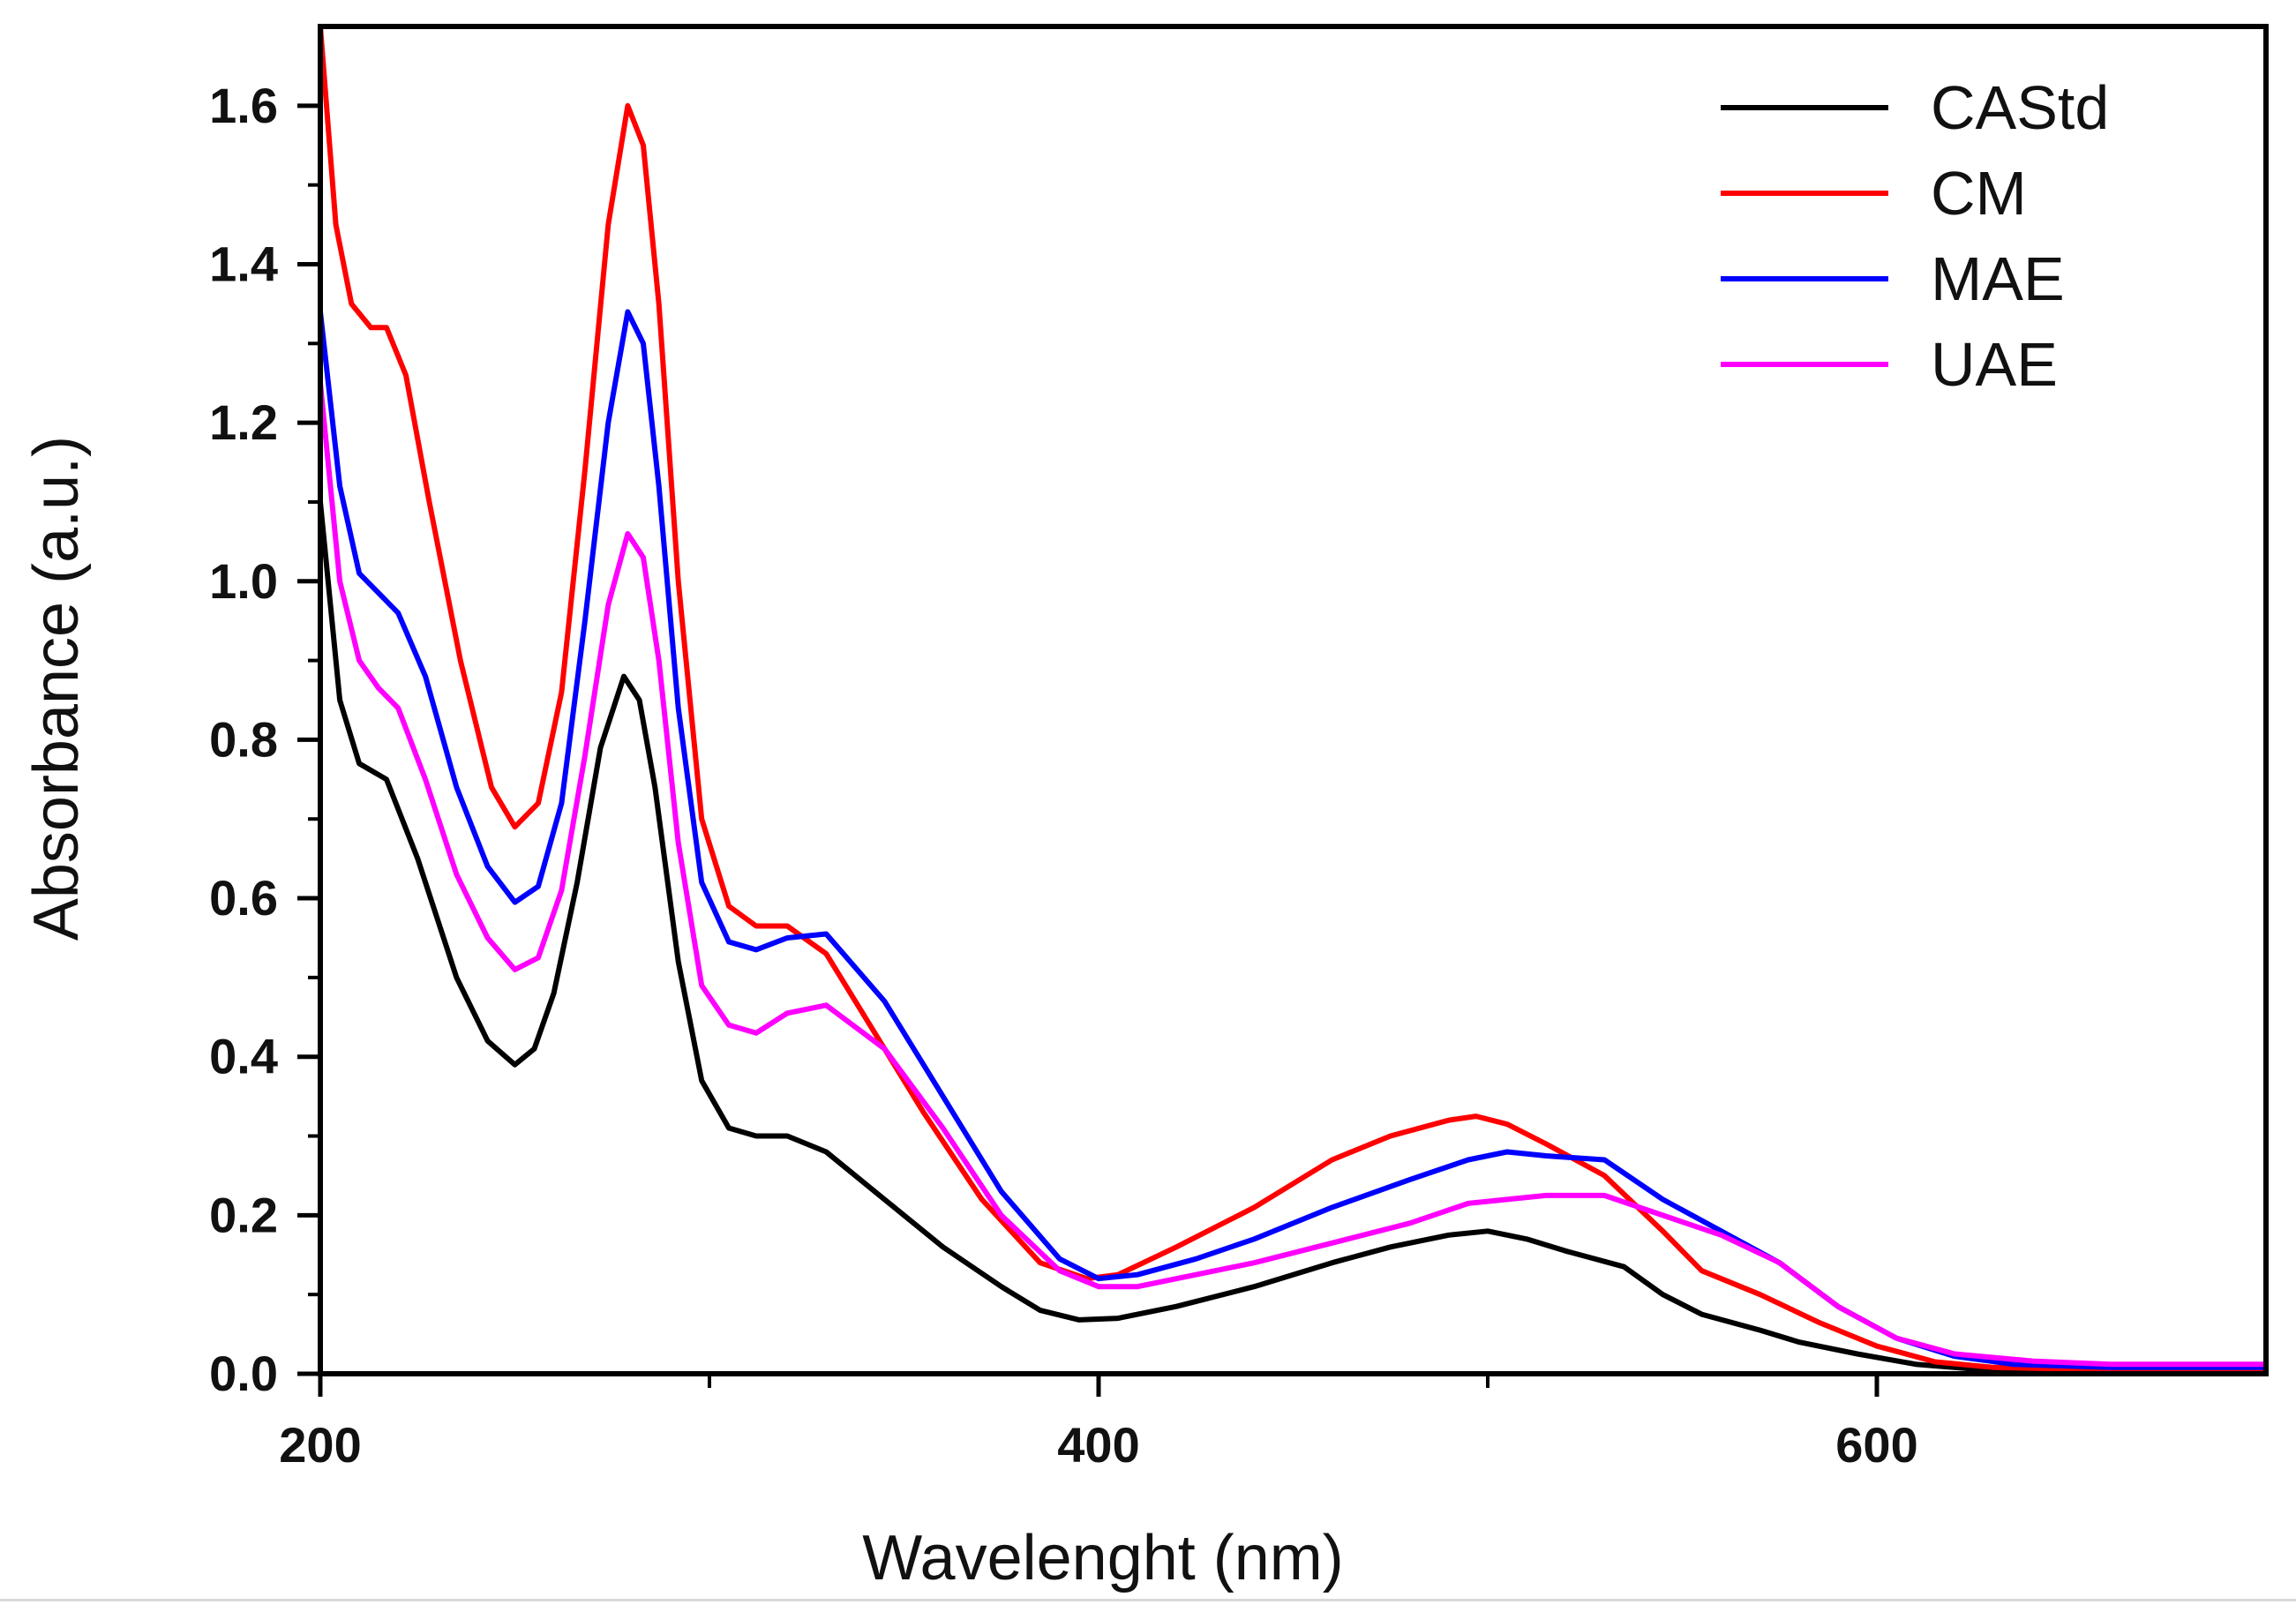  What do you see at coordinates (243, 1056) in the screenshot?
I see `y-tick-label: 0.4` at bounding box center [243, 1056].